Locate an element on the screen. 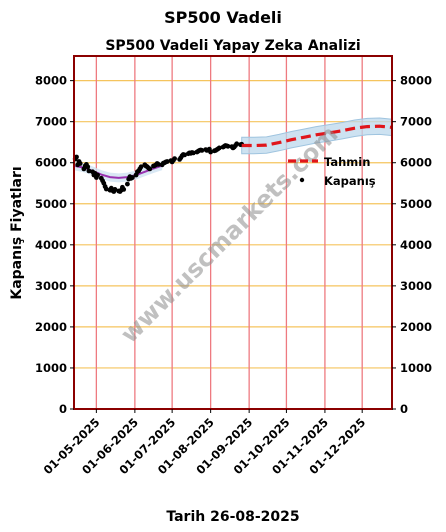 The width and height of the screenshot is (446, 532). y-tick-label: 4000 is located at coordinates (51, 245).